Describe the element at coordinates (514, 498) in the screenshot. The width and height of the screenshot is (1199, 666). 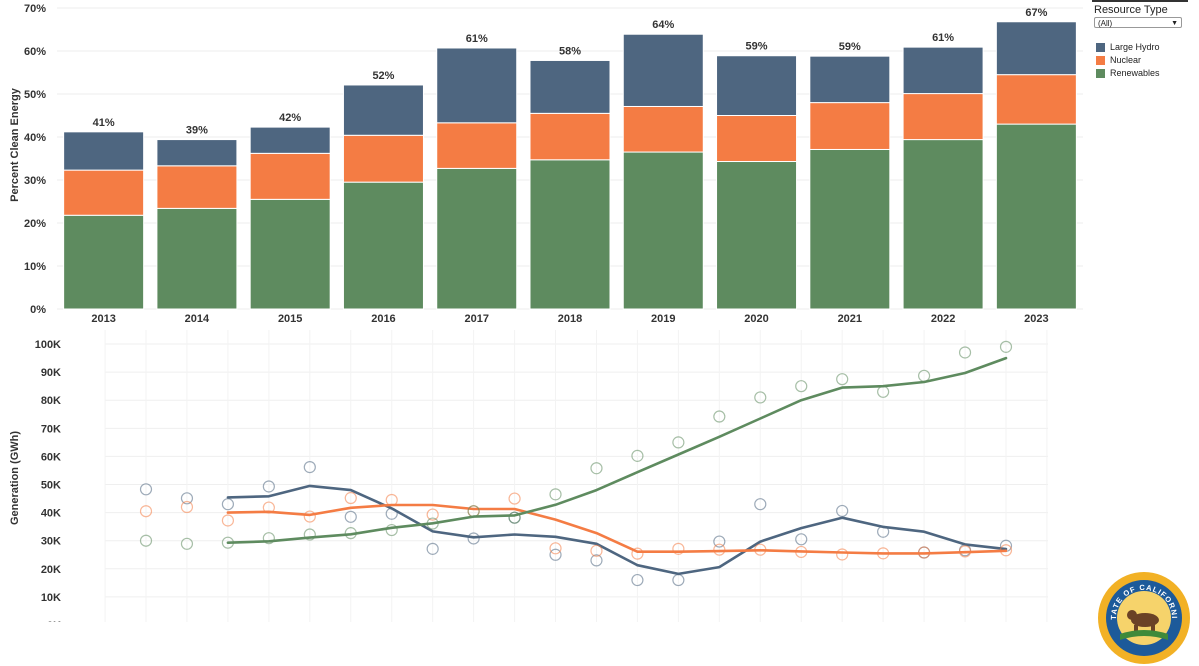
I see `point-nuclear-2011` at that location.